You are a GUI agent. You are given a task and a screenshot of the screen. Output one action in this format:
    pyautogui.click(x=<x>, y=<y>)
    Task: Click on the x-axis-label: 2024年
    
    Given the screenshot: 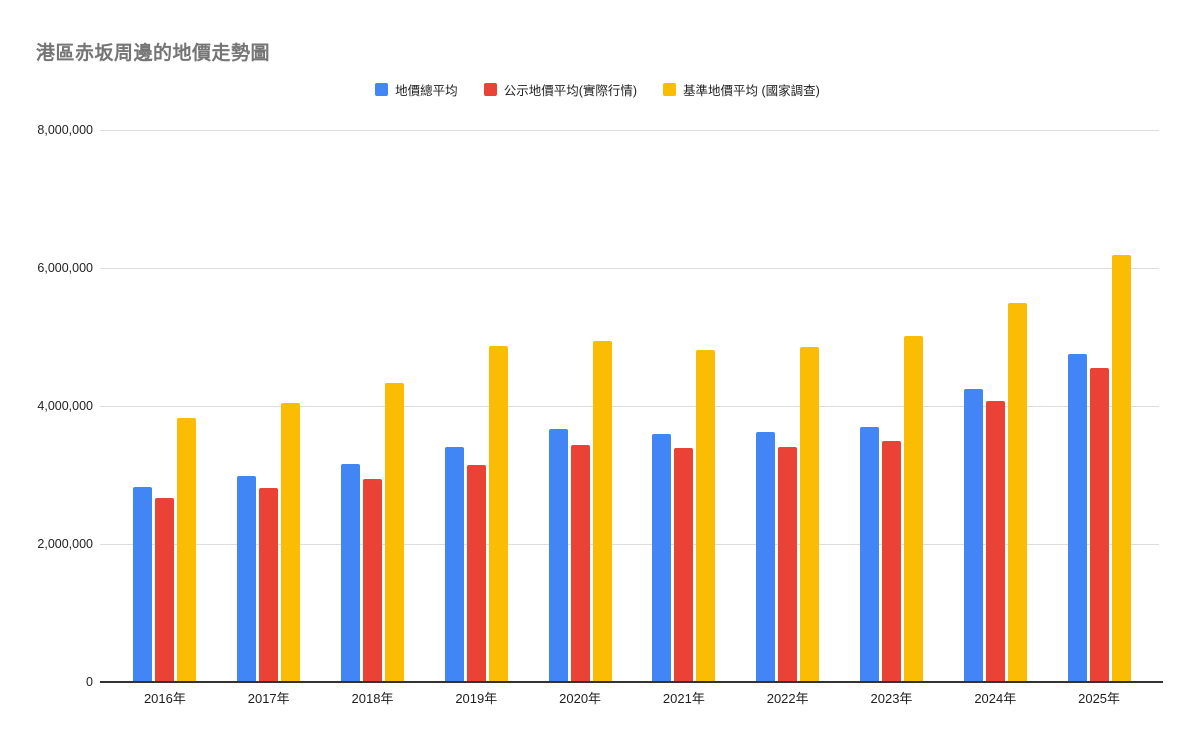 What is the action you would take?
    pyautogui.click(x=995, y=698)
    